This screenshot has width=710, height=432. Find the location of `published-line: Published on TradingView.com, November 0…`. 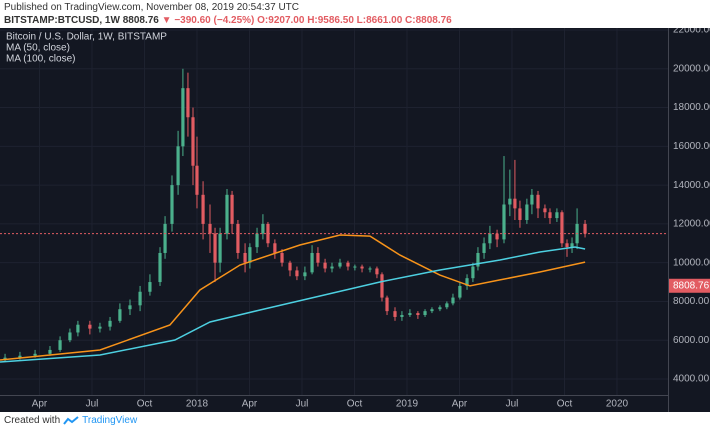

published-line: Published on TradingView.com, November 0… is located at coordinates (151, 7).